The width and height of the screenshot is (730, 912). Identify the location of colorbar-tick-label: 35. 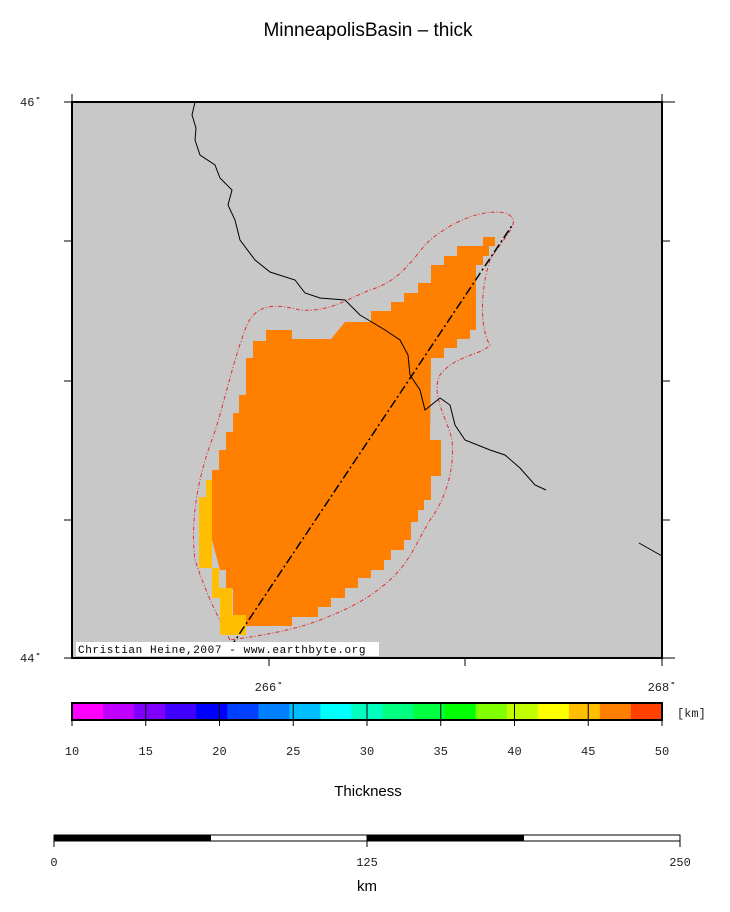
(441, 752).